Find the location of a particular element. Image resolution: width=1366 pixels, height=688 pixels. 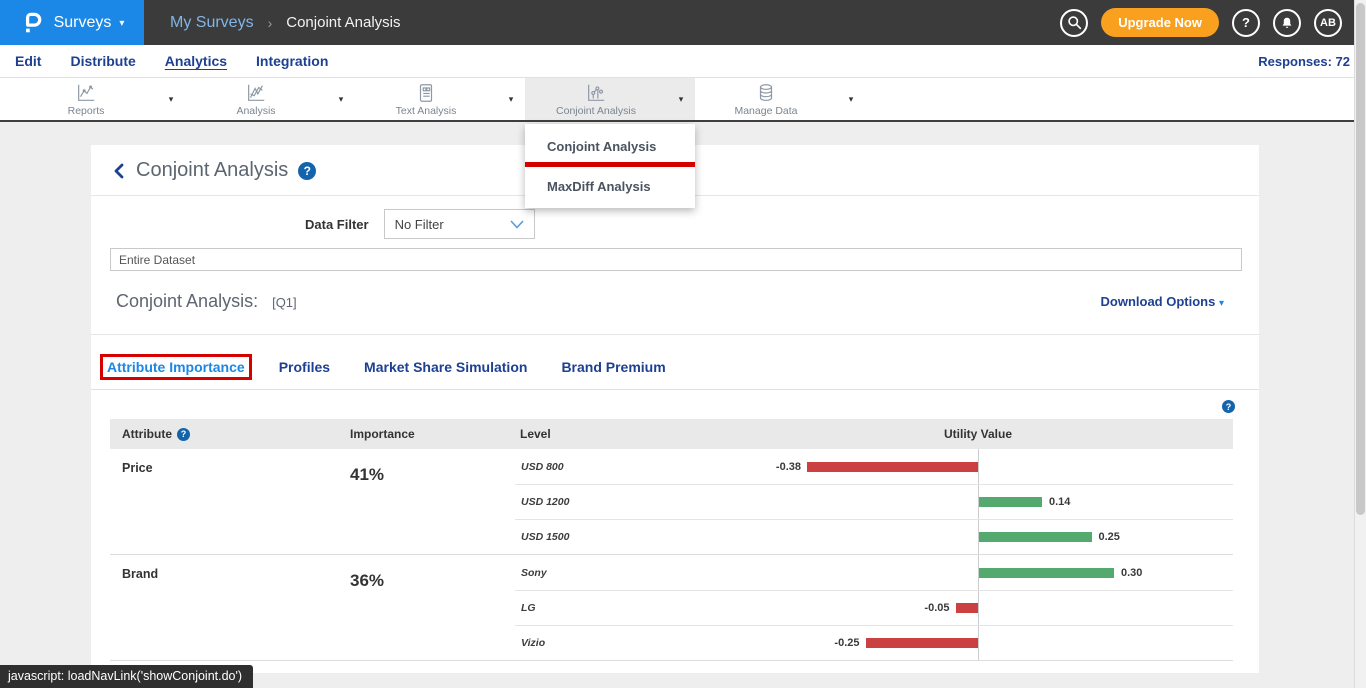

toolbar-item-text-analysis: Text Analysis ▾ is located at coordinates (440, 99).